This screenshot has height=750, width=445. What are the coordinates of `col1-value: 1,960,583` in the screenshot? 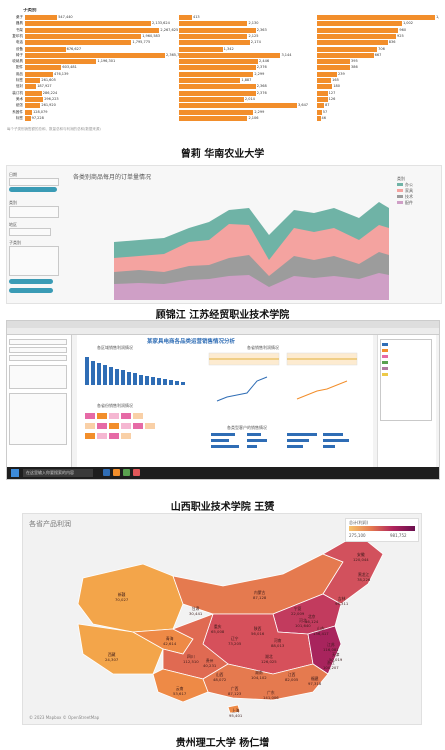 It's located at (151, 35).